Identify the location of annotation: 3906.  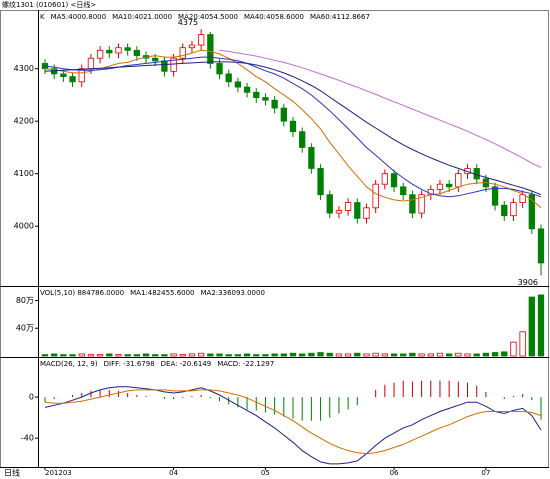
(528, 282).